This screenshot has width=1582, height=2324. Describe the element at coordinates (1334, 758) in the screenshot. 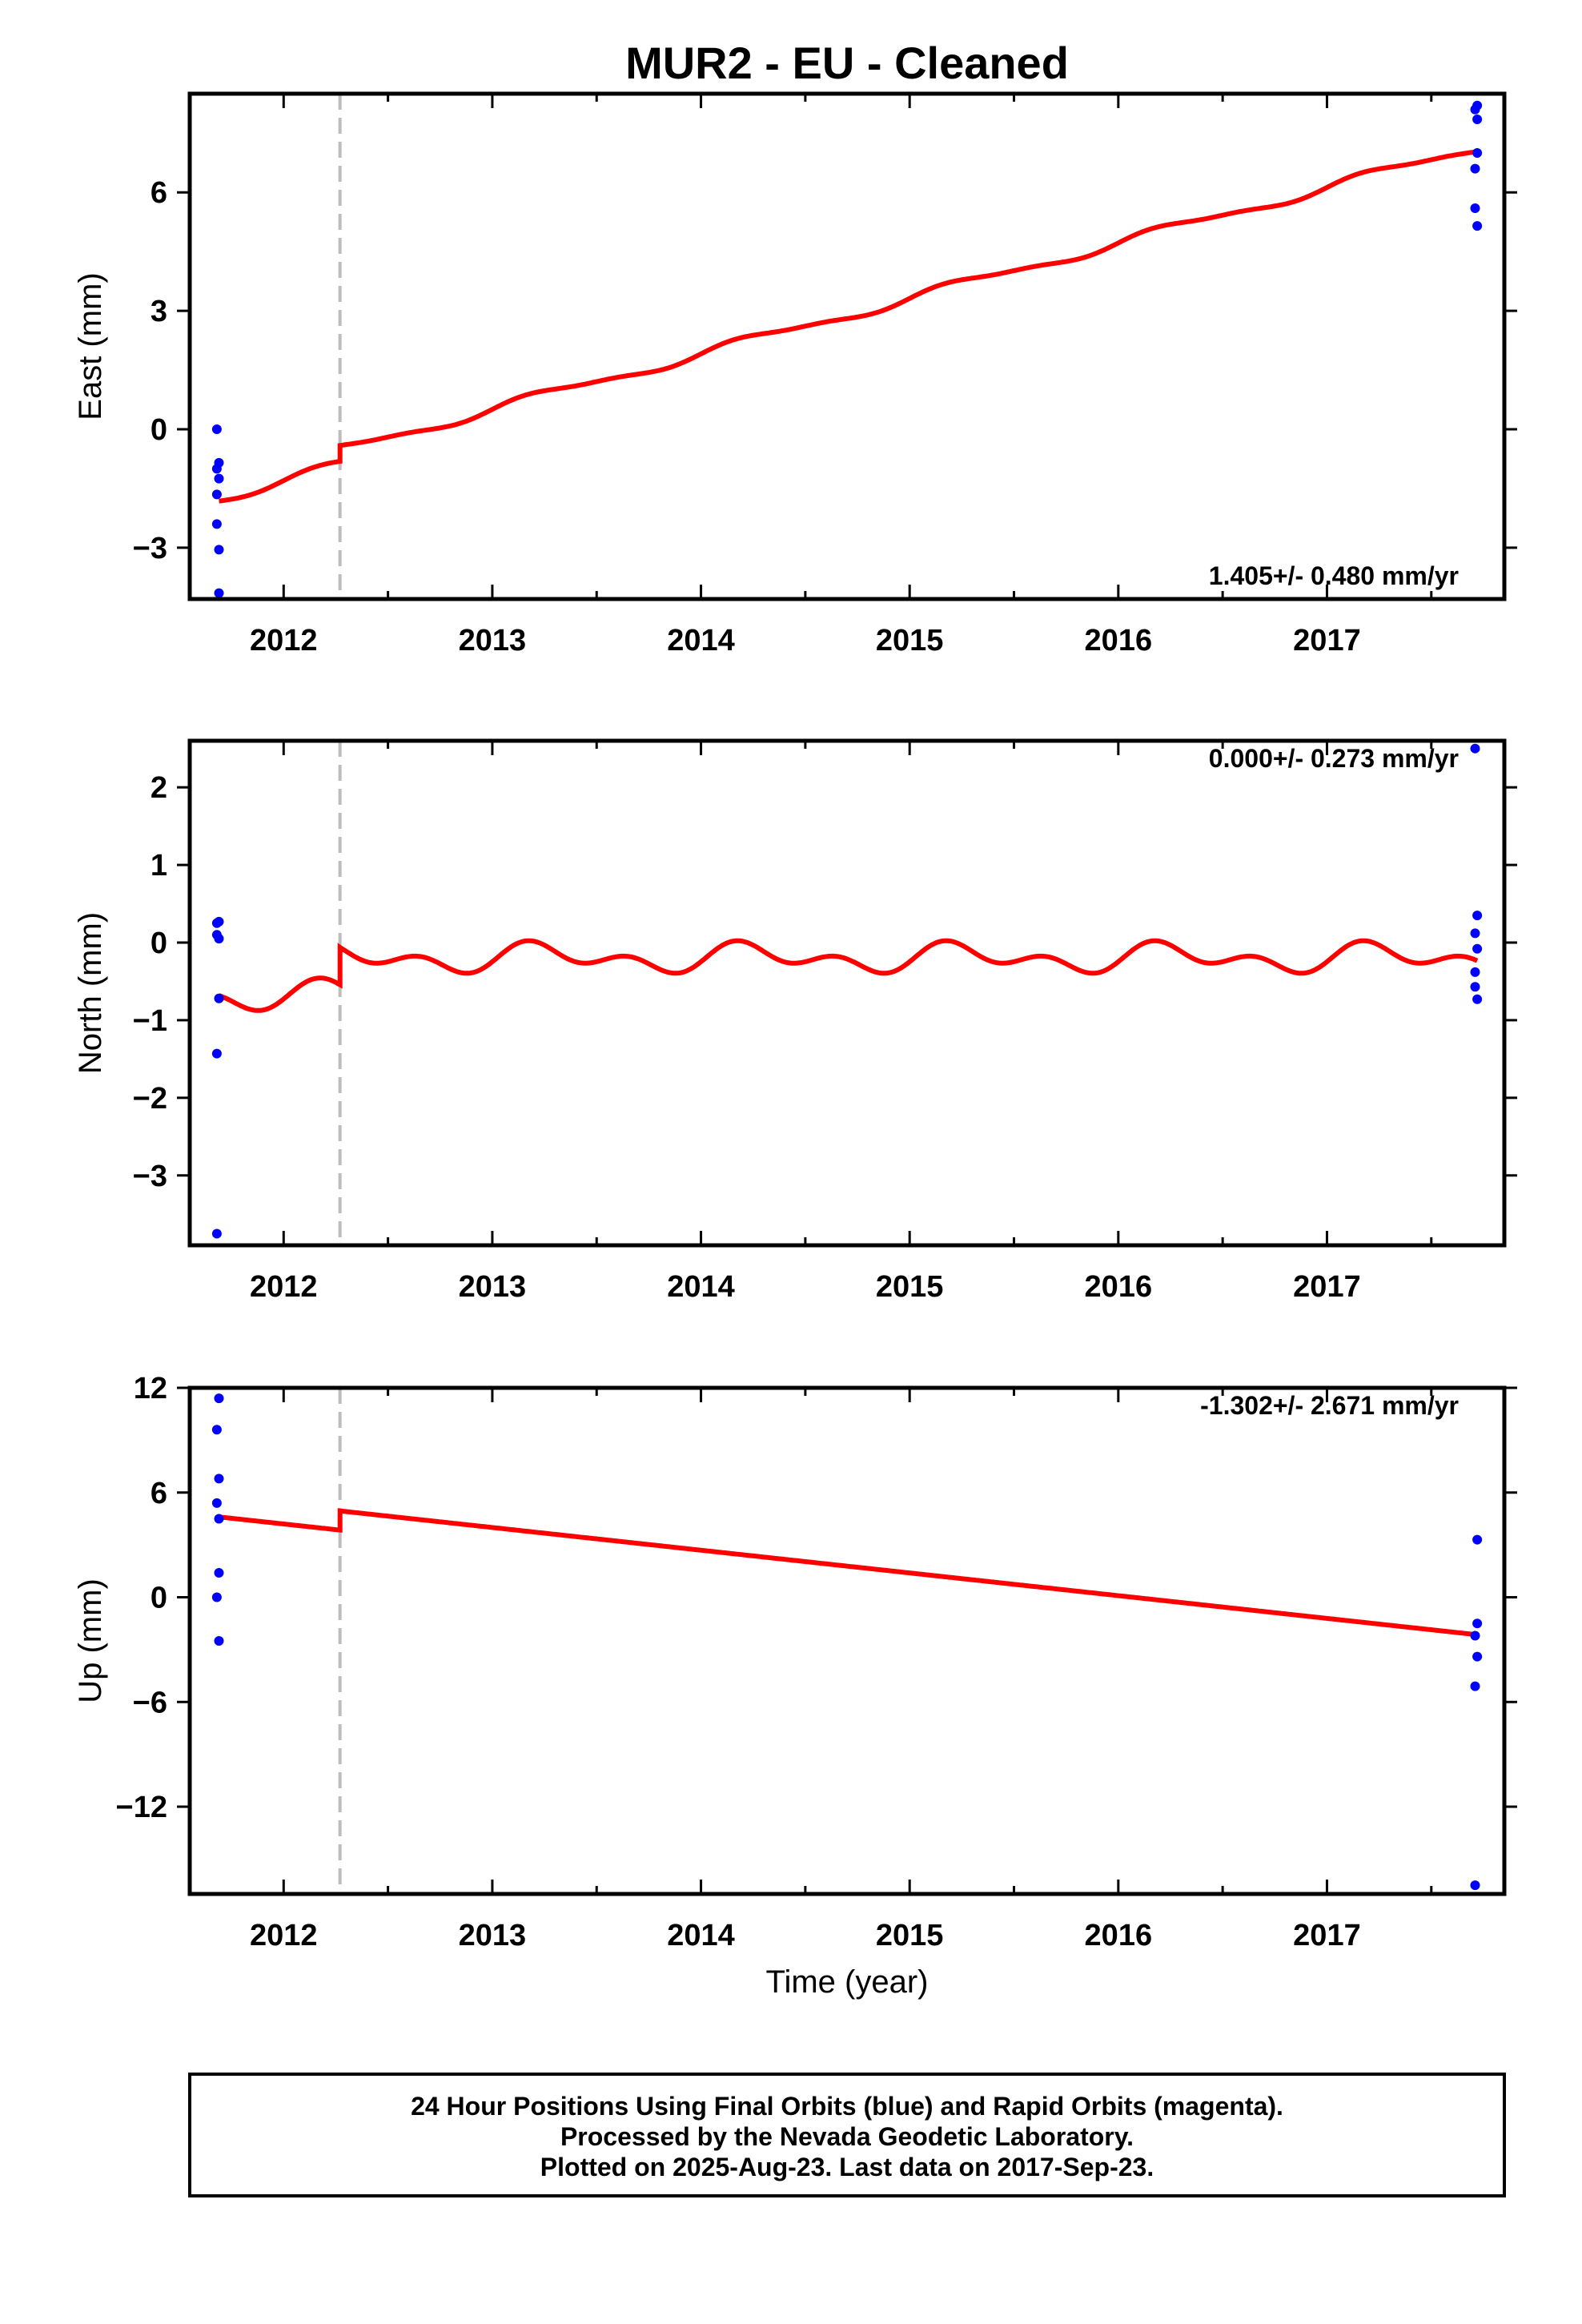

I see `velocity-label: 0.000+/- 0.273 mm/yr` at that location.